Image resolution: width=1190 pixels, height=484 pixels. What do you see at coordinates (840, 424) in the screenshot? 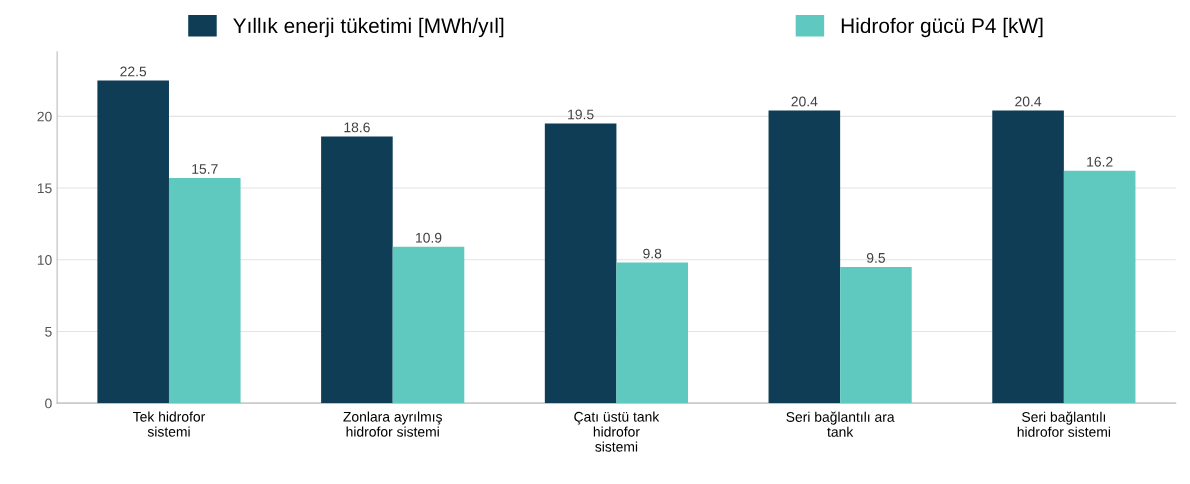
I see `x-tick-label: Seri bağlantılı ara tank` at bounding box center [840, 424].